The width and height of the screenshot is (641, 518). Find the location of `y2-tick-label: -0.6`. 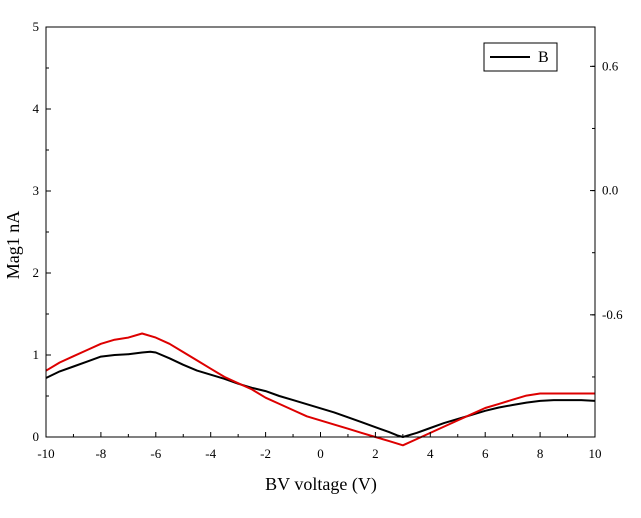

y2-tick-label: -0.6 is located at coordinates (612, 314).